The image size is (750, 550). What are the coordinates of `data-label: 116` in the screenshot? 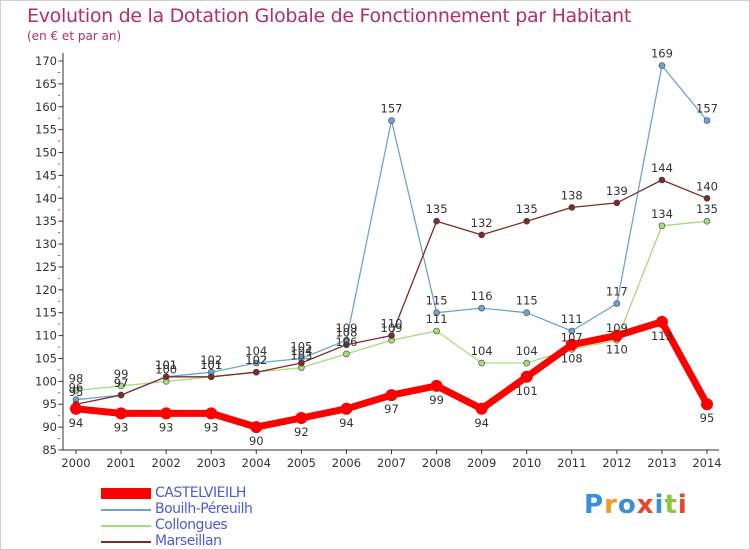 It's located at (482, 296).